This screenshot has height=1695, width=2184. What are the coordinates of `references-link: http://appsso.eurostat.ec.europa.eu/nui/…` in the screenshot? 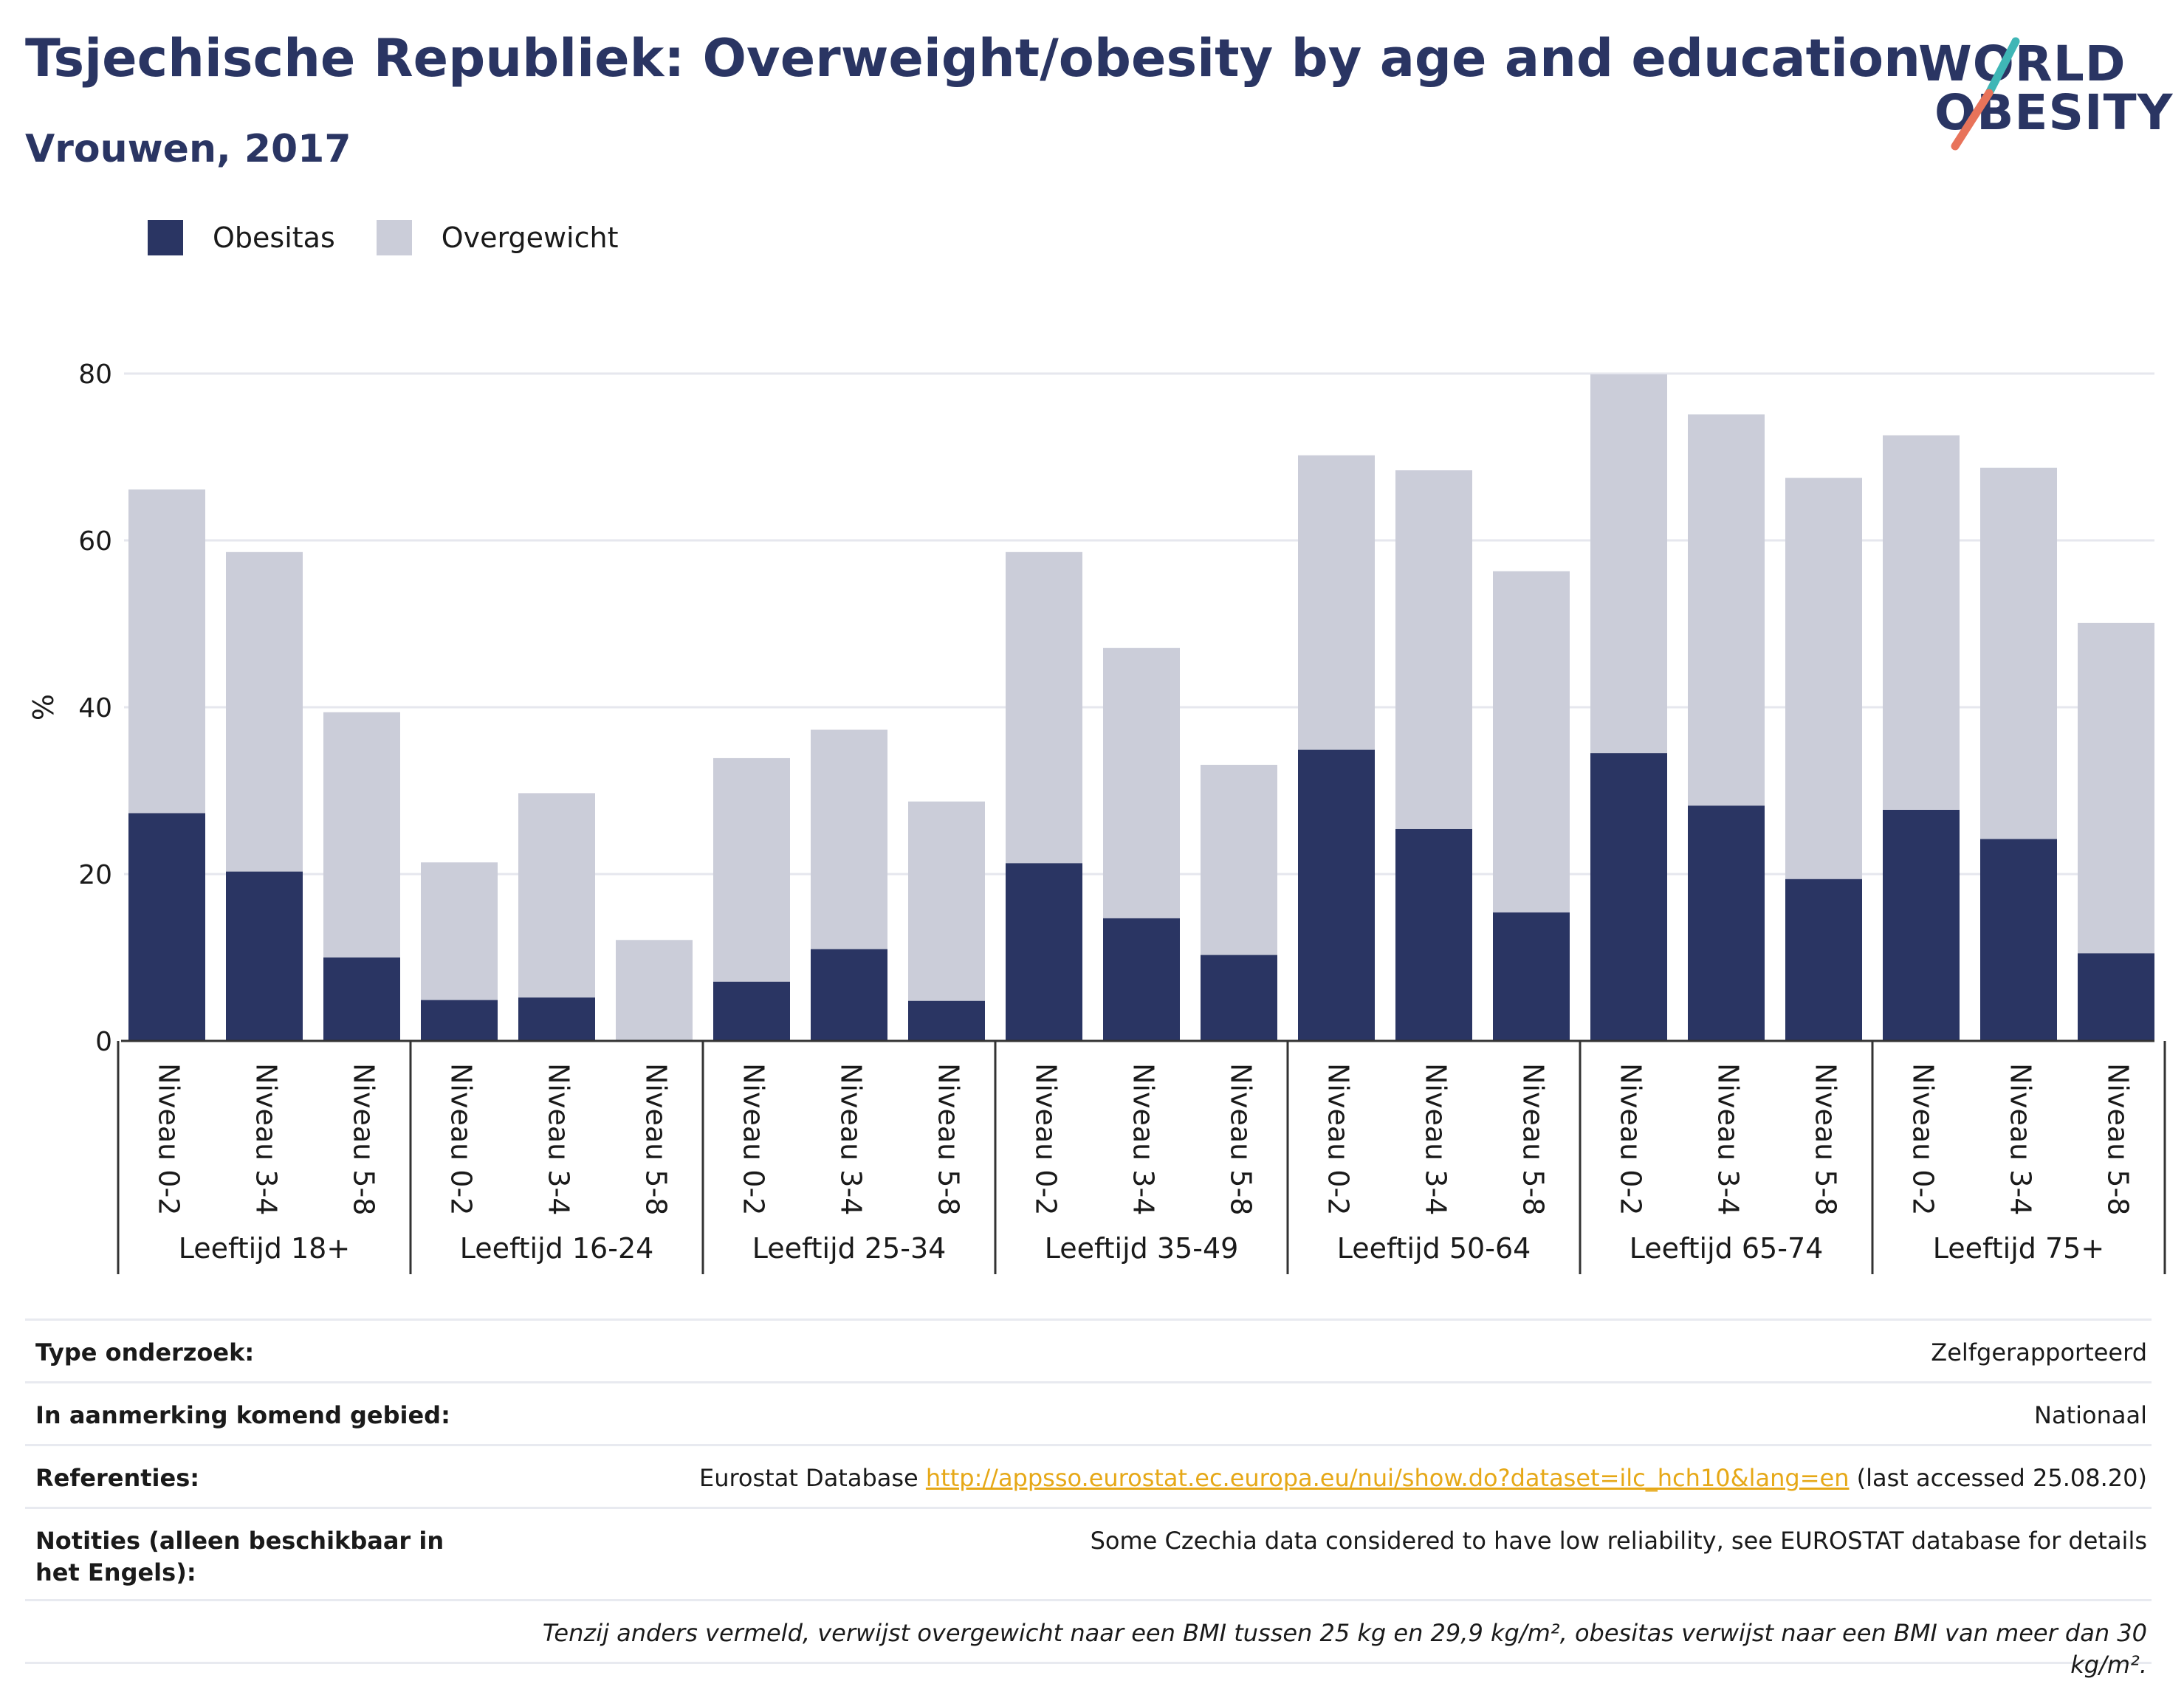 It's located at (1388, 1478).